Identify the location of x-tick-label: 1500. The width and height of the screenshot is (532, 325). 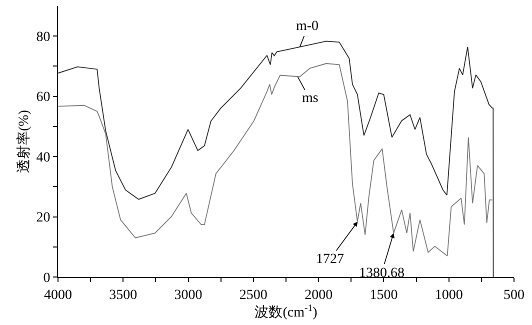
(384, 295).